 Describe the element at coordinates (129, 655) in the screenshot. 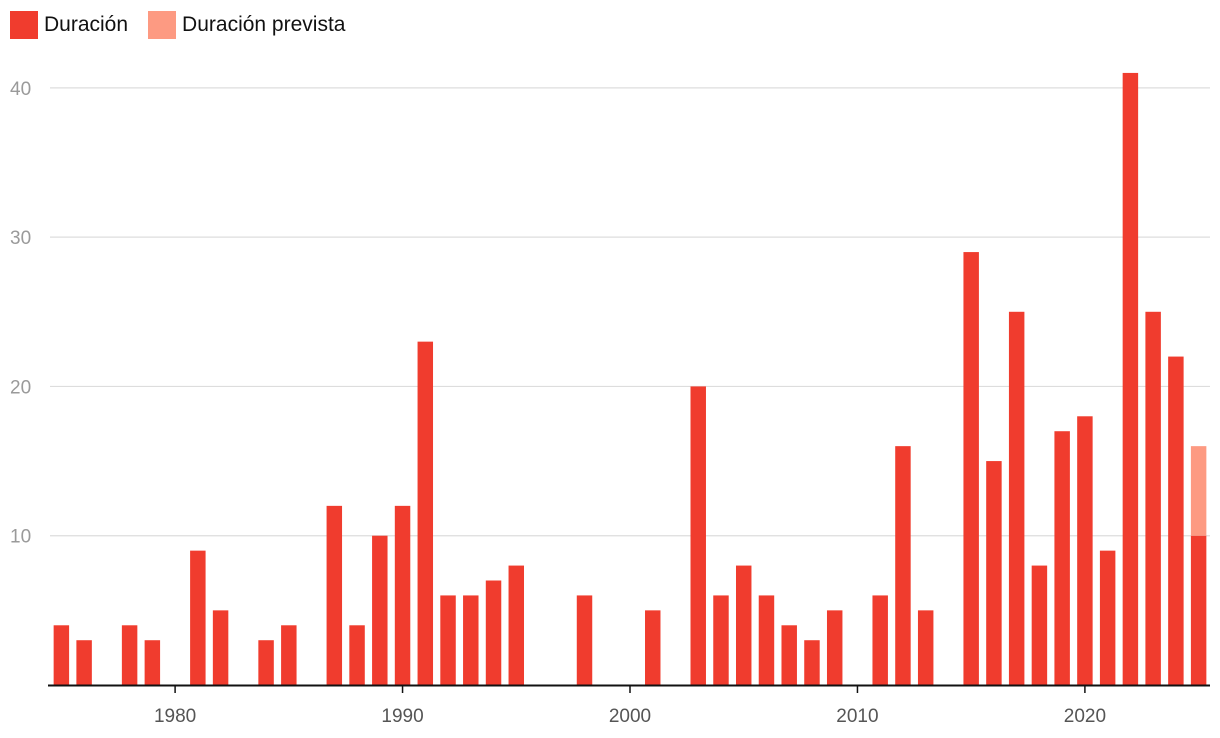

I see `bar-duracion-1978` at that location.